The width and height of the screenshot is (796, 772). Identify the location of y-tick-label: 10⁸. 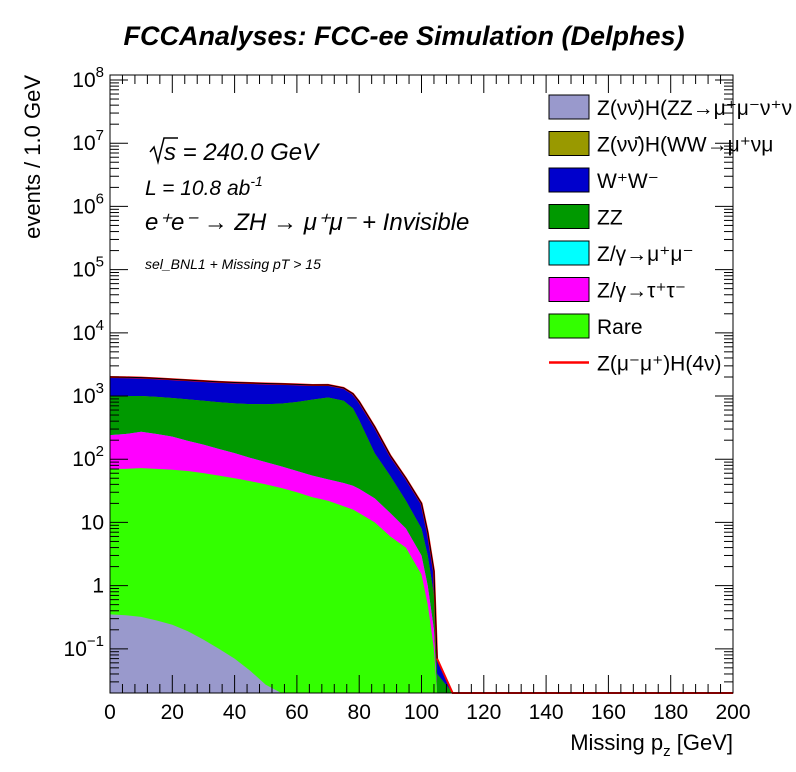
(88, 78).